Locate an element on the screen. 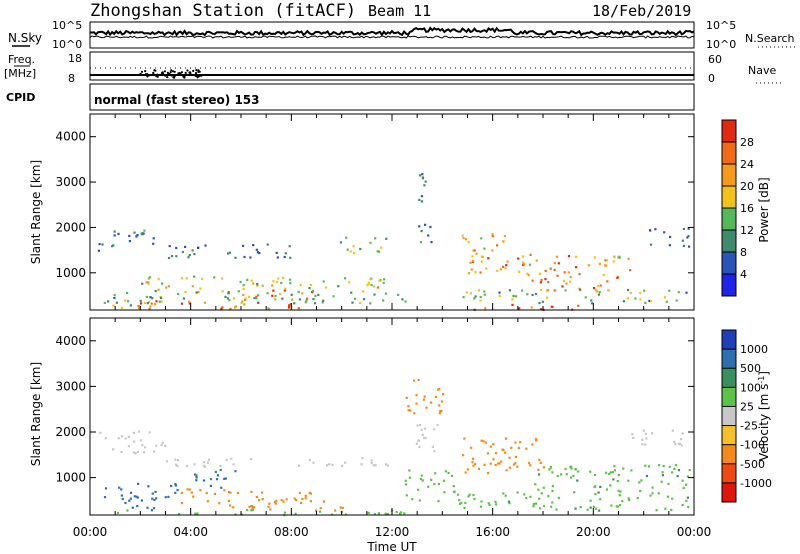  y-tick-label: 4000 is located at coordinates (70, 137).